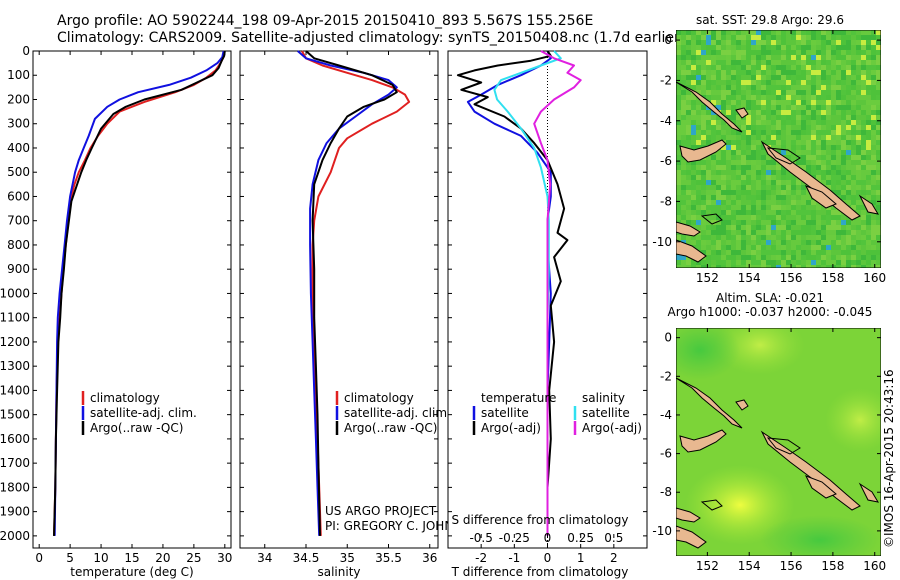 This screenshot has width=900, height=580. Describe the element at coordinates (131, 558) in the screenshot. I see `x-tick-label: 15` at that location.